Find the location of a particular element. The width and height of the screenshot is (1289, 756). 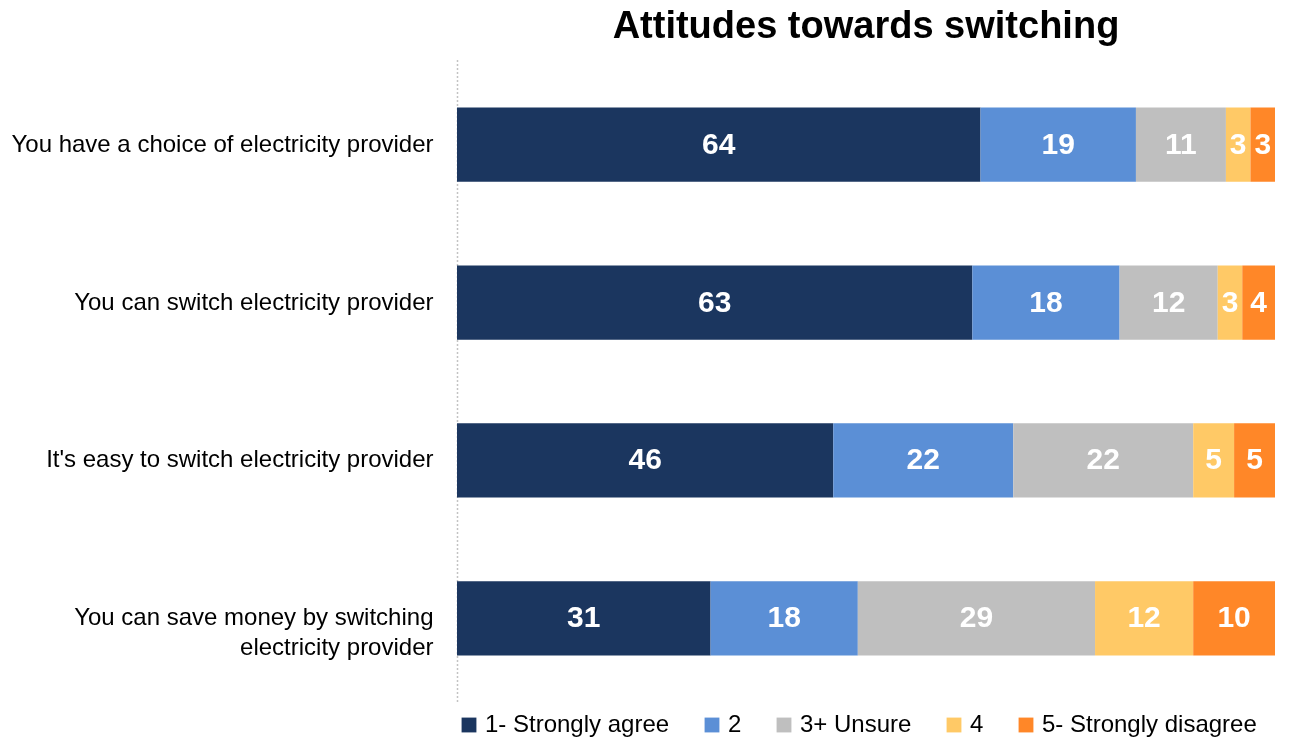

data-label: 11 is located at coordinates (1181, 143).